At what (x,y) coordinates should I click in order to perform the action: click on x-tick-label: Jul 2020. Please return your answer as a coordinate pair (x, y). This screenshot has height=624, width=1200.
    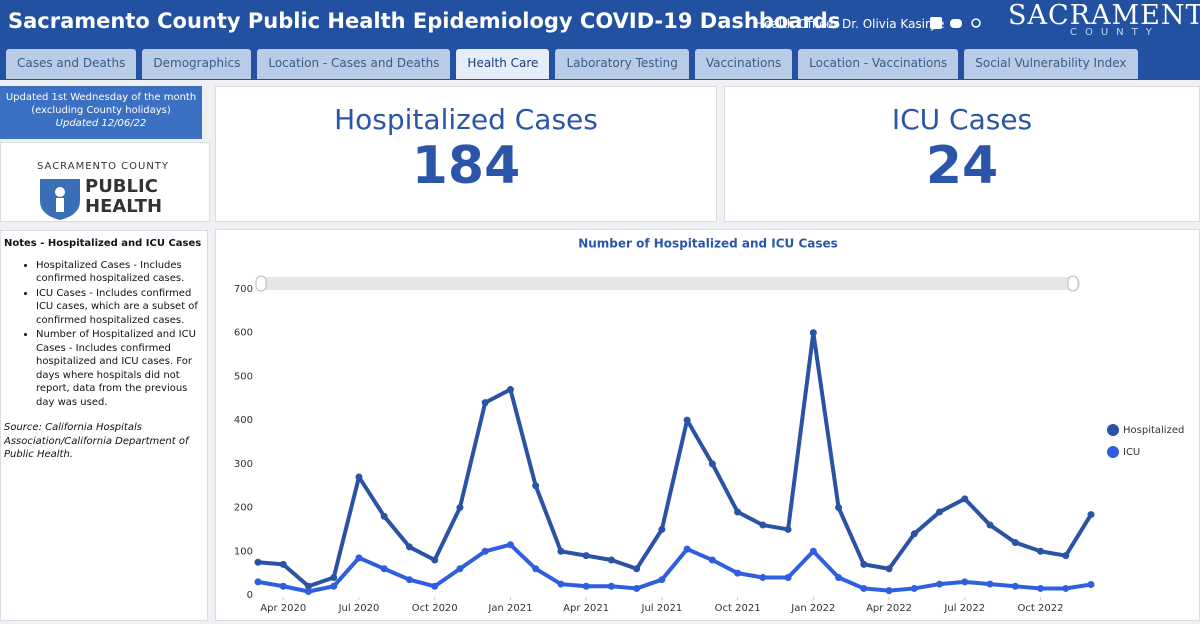
    Looking at the image, I should click on (359, 608).